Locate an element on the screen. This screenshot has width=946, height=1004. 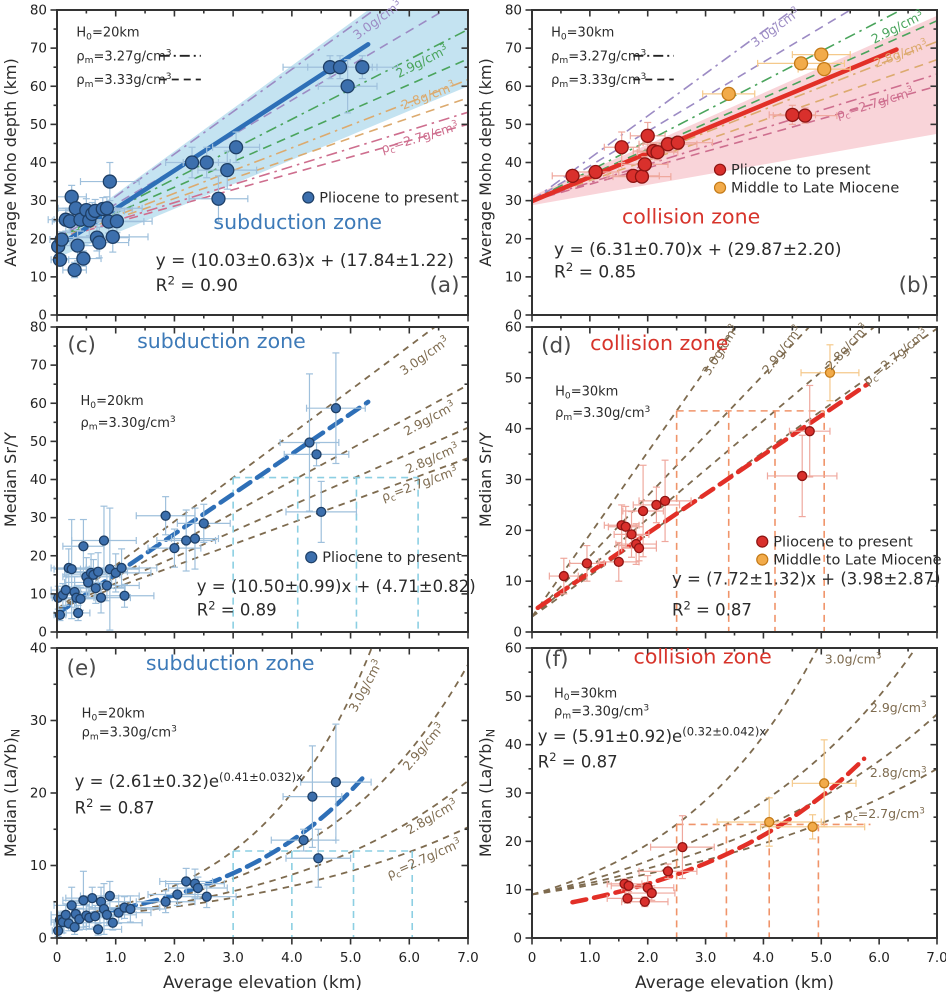
panel-letter: (d) is located at coordinates (556, 345).